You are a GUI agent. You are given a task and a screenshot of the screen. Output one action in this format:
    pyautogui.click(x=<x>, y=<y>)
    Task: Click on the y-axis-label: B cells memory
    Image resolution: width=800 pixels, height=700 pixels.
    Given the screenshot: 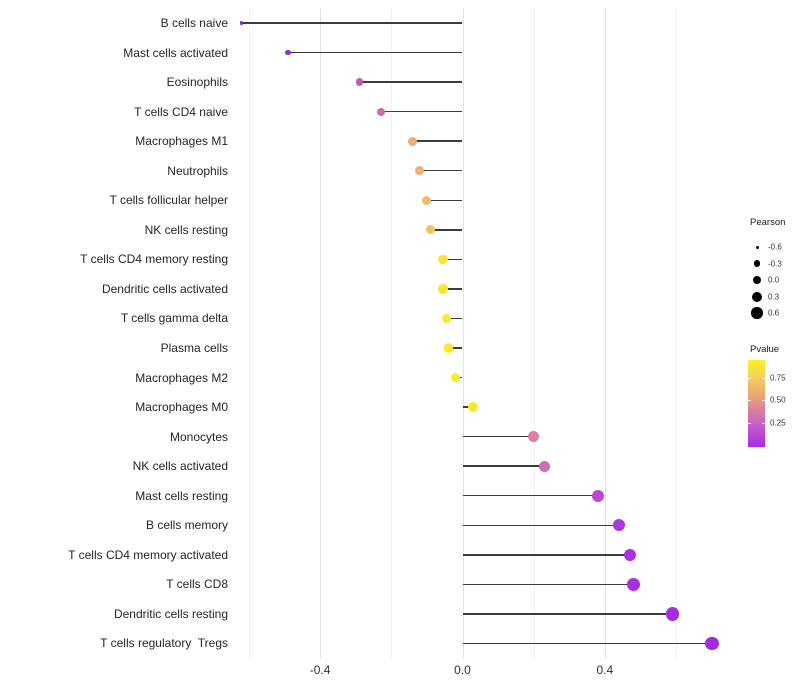 What is the action you would take?
    pyautogui.click(x=186, y=525)
    